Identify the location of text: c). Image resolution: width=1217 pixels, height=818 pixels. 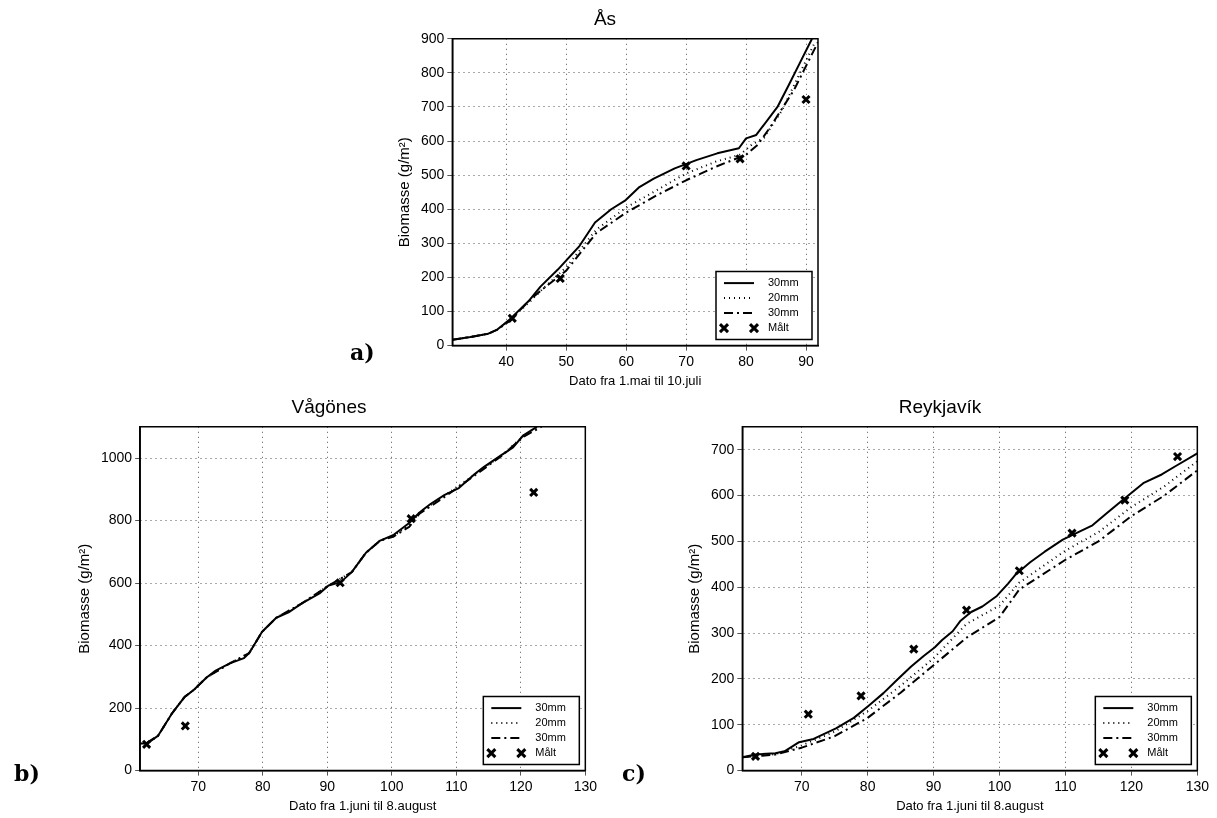
(634, 773).